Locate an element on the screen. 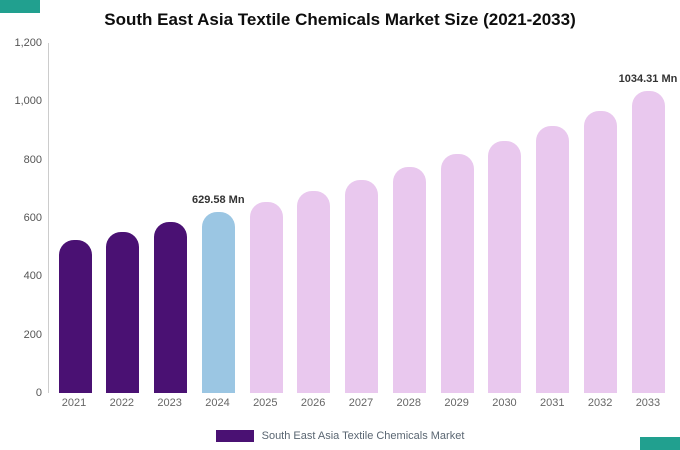 This screenshot has width=680, height=450. x-tick-label: 2027 is located at coordinates (361, 403).